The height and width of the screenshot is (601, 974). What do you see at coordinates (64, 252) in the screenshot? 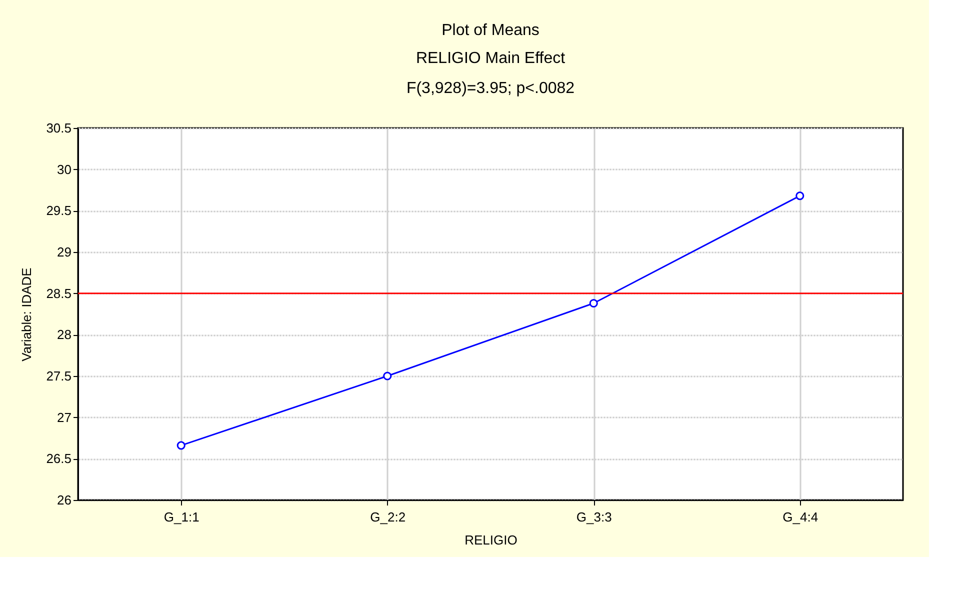
I see `y-tick-label: 29` at bounding box center [64, 252].